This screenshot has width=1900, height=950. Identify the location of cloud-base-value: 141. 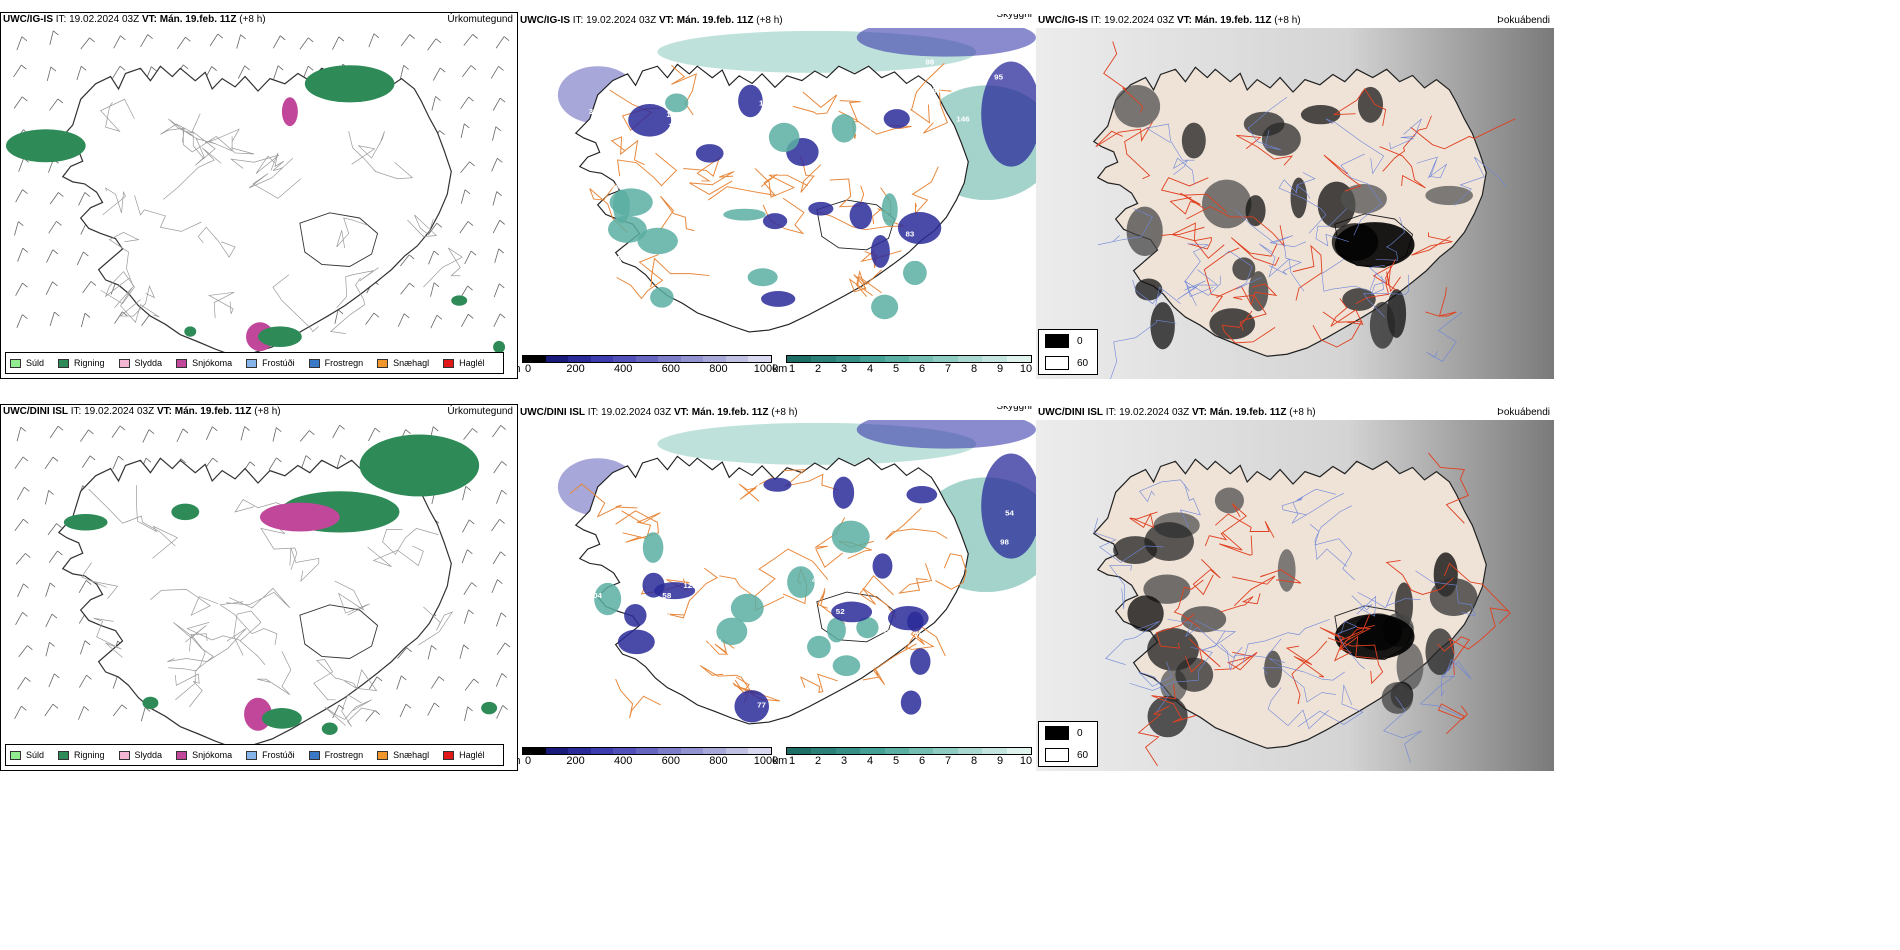
(609, 711).